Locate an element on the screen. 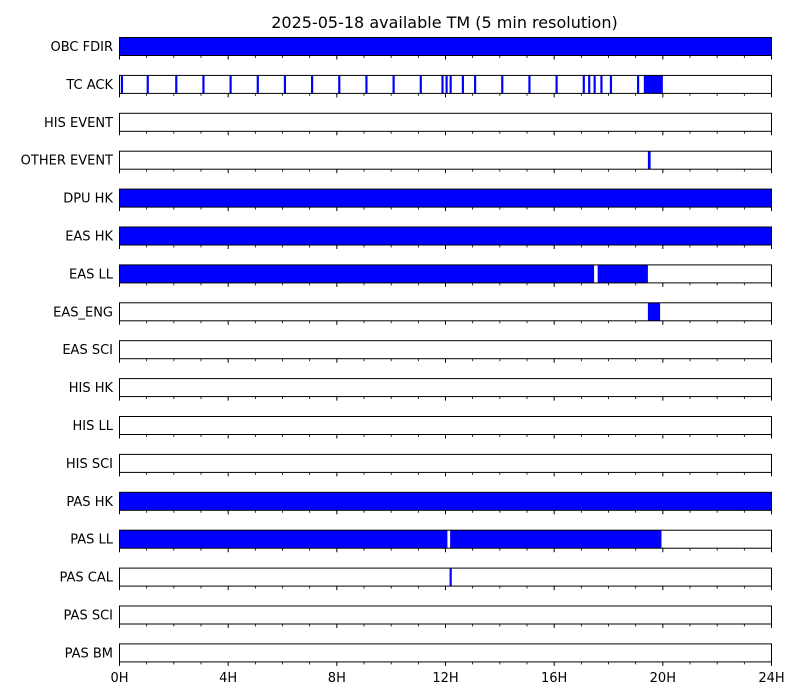 This screenshot has width=800, height=700. row-3: OTHER EVENT is located at coordinates (396, 162).